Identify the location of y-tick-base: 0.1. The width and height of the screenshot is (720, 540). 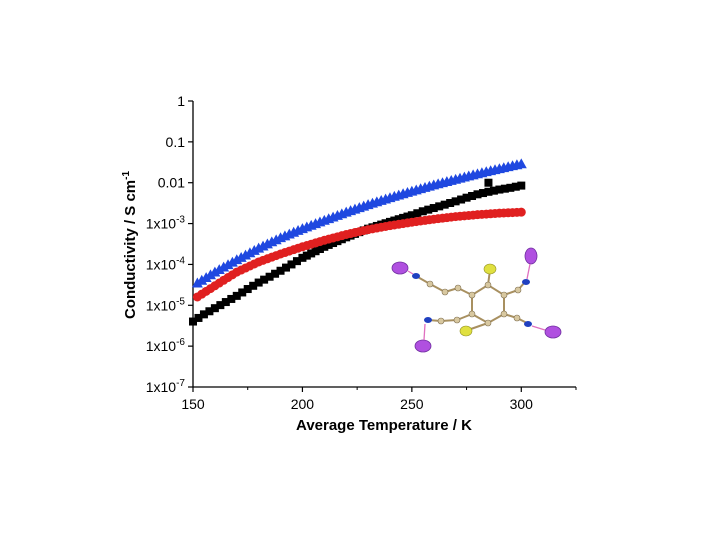
(176, 142).